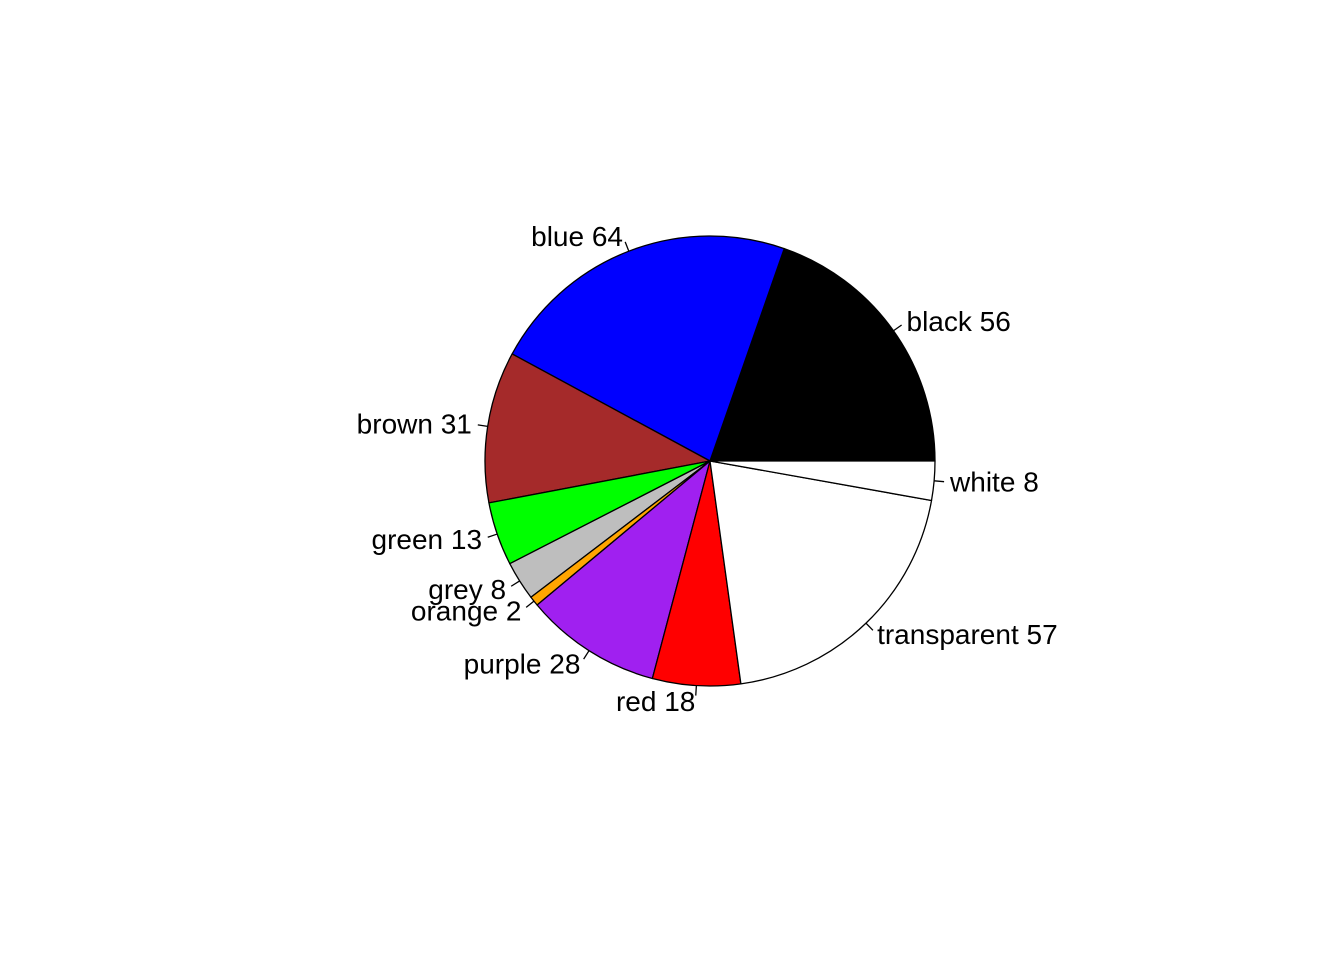  Describe the element at coordinates (869, 626) in the screenshot. I see `pie-tick-transparent` at that location.